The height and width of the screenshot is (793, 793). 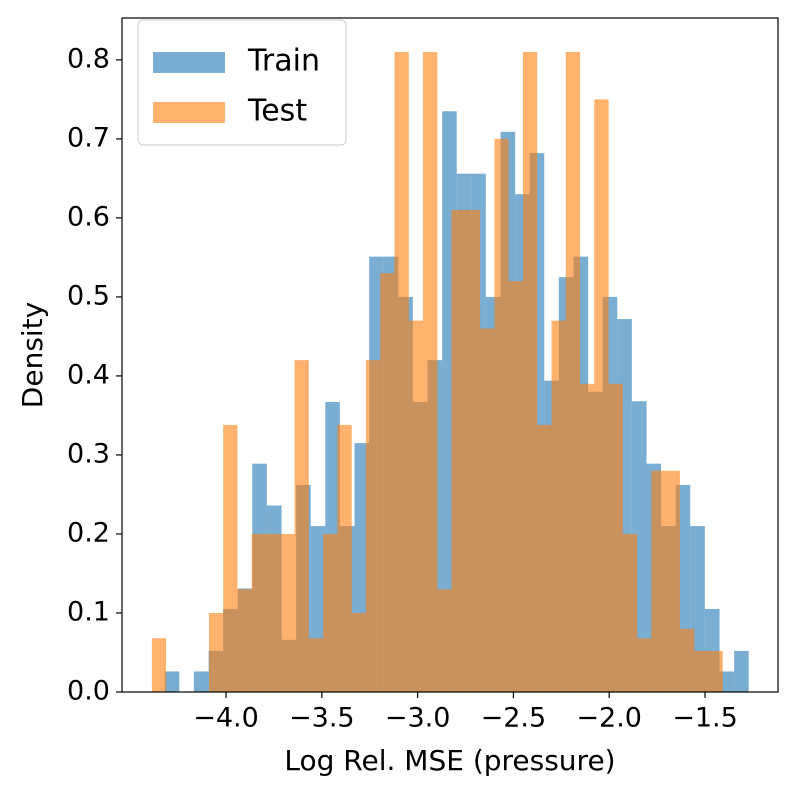 I want to click on y-tick-label: 0.0, so click(x=88, y=691).